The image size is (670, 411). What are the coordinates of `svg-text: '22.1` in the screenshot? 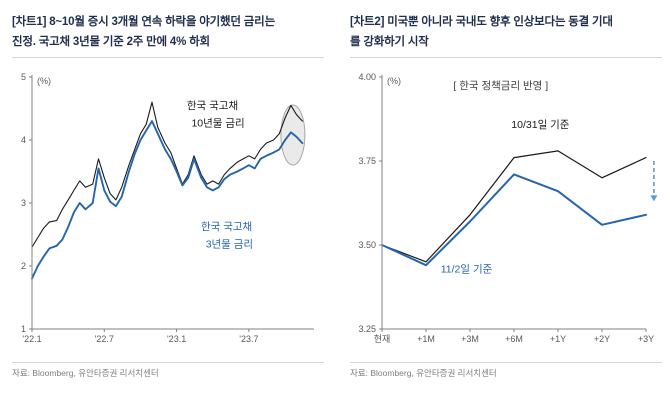 It's located at (31, 339).